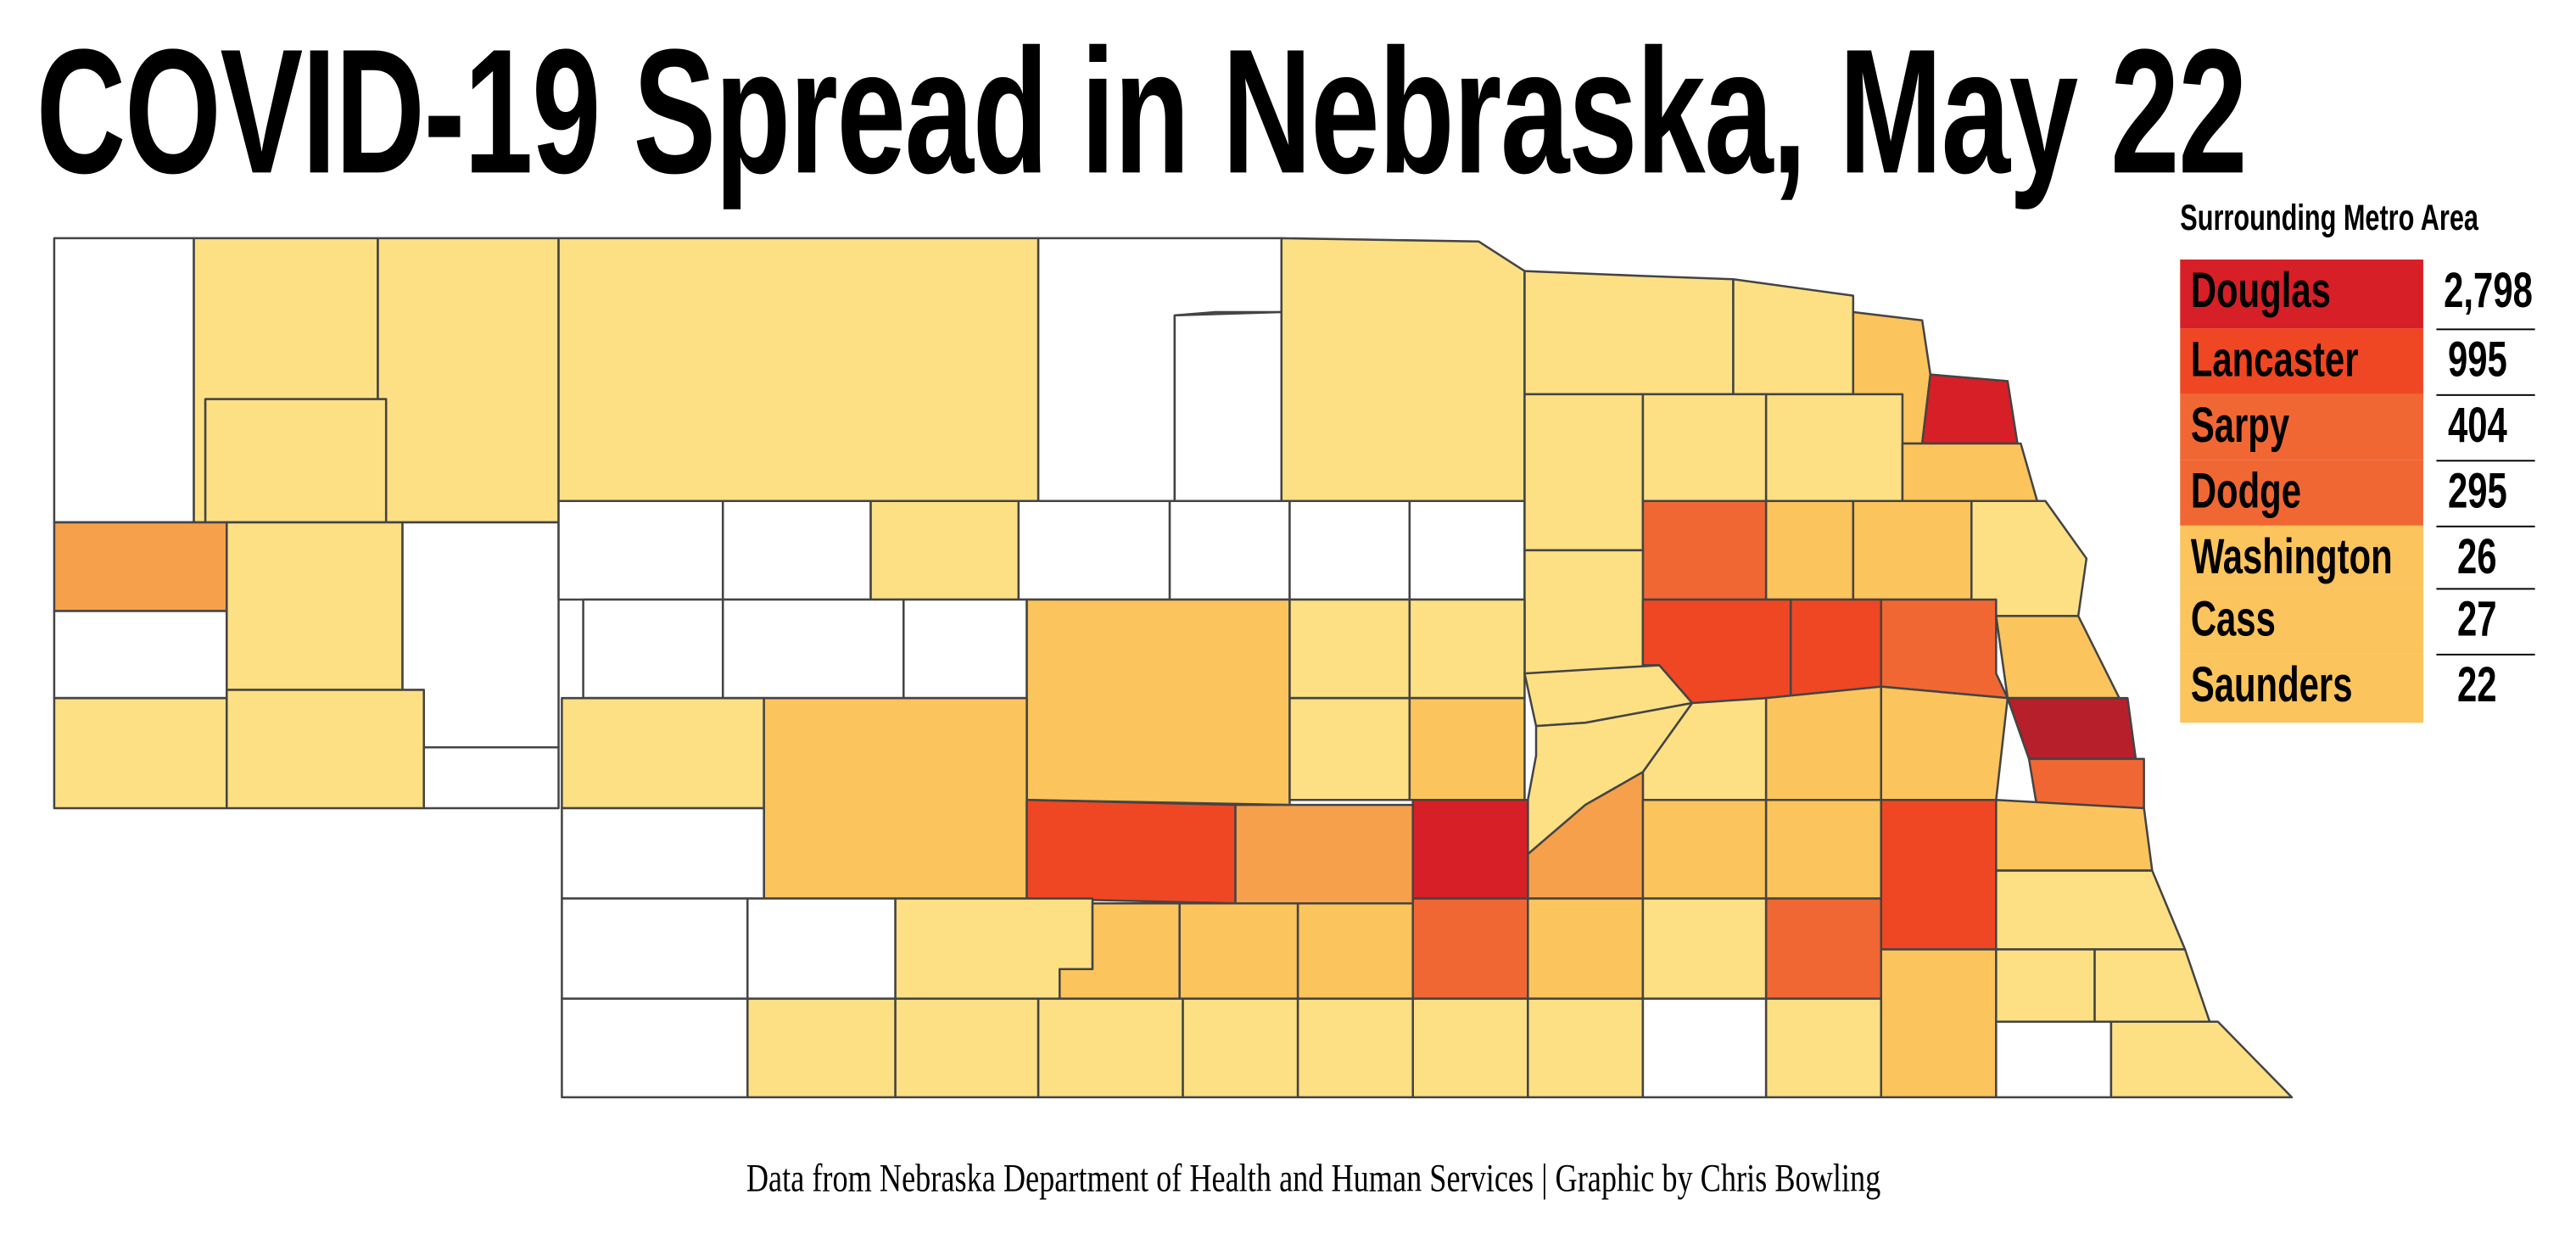 Image resolution: width=2576 pixels, height=1239 pixels. Describe the element at coordinates (2274, 360) in the screenshot. I see `legend-county-name: Lancaster` at that location.